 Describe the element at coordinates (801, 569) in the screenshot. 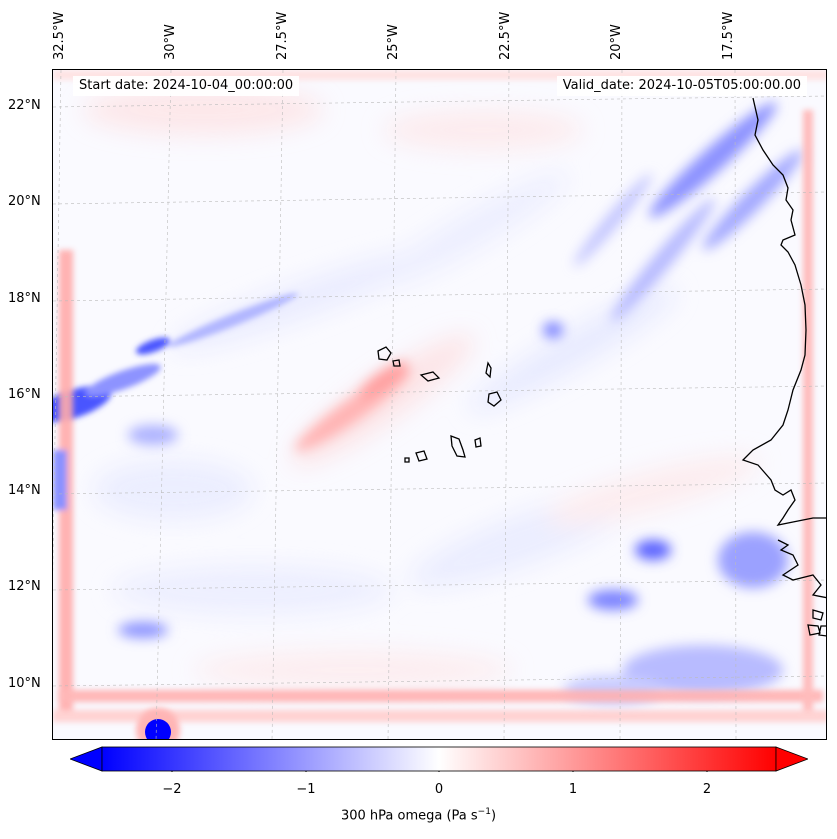

I see `africa-coastline-south` at that location.